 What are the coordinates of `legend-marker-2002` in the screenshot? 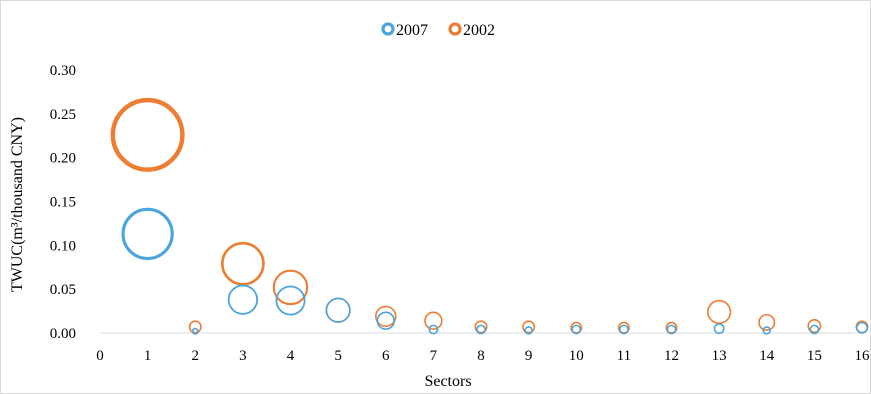 It's located at (455, 29).